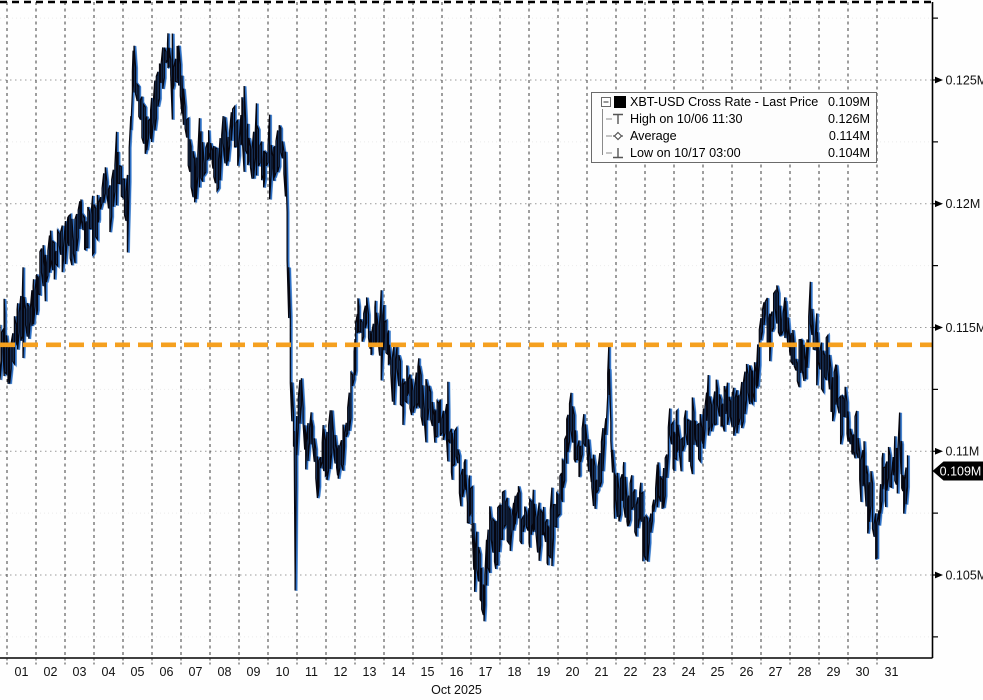 This screenshot has width=983, height=700. What do you see at coordinates (653, 135) in the screenshot?
I see `legend-average-label: Average` at bounding box center [653, 135].